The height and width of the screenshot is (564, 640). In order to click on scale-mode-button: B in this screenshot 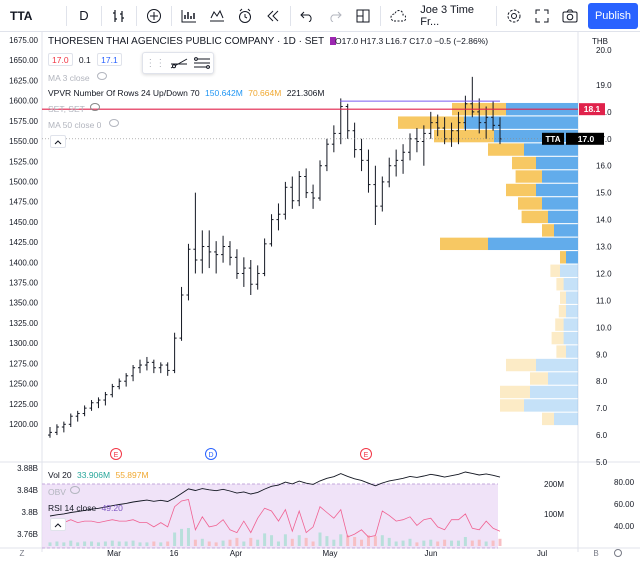, I will do `click(595, 553)`.